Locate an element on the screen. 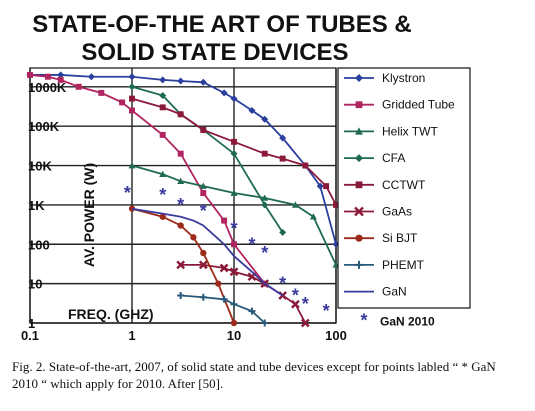 This screenshot has width=535, height=411. legend-entry: CCTWT is located at coordinates (385, 185).